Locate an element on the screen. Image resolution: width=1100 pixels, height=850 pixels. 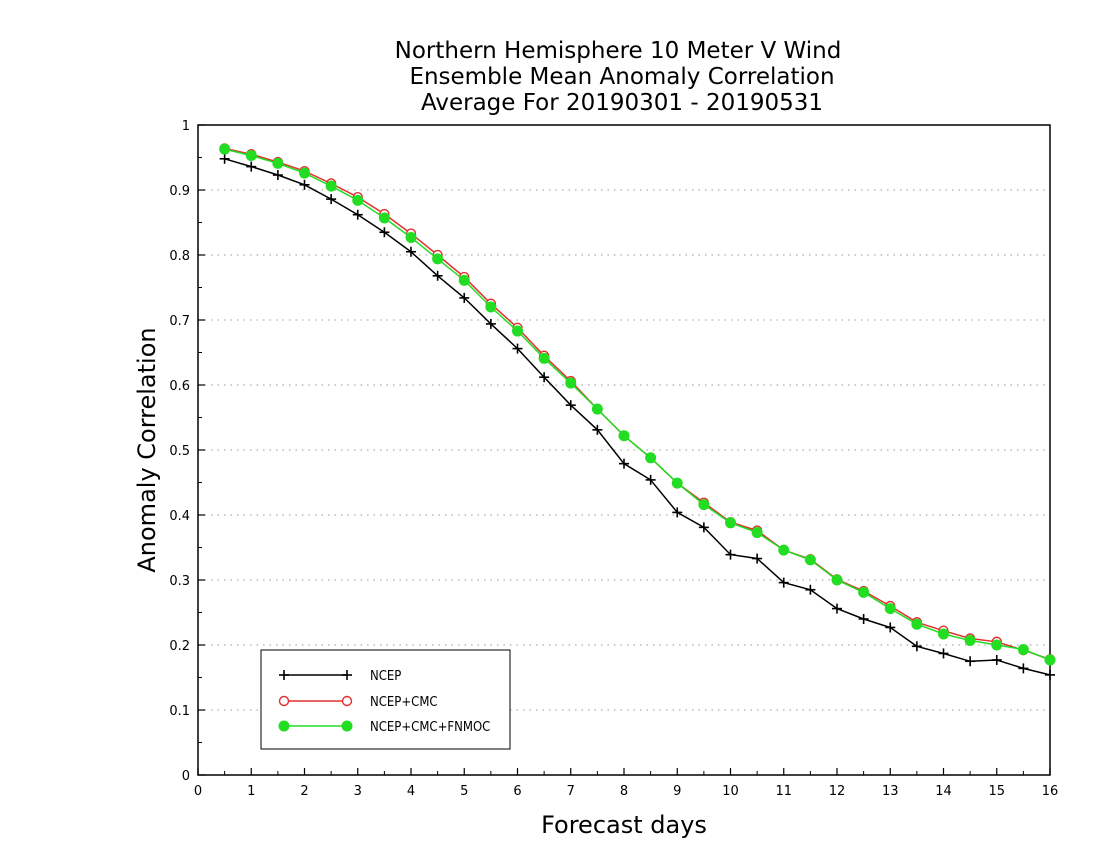
y-tick-label: 0.2 is located at coordinates (179, 646).